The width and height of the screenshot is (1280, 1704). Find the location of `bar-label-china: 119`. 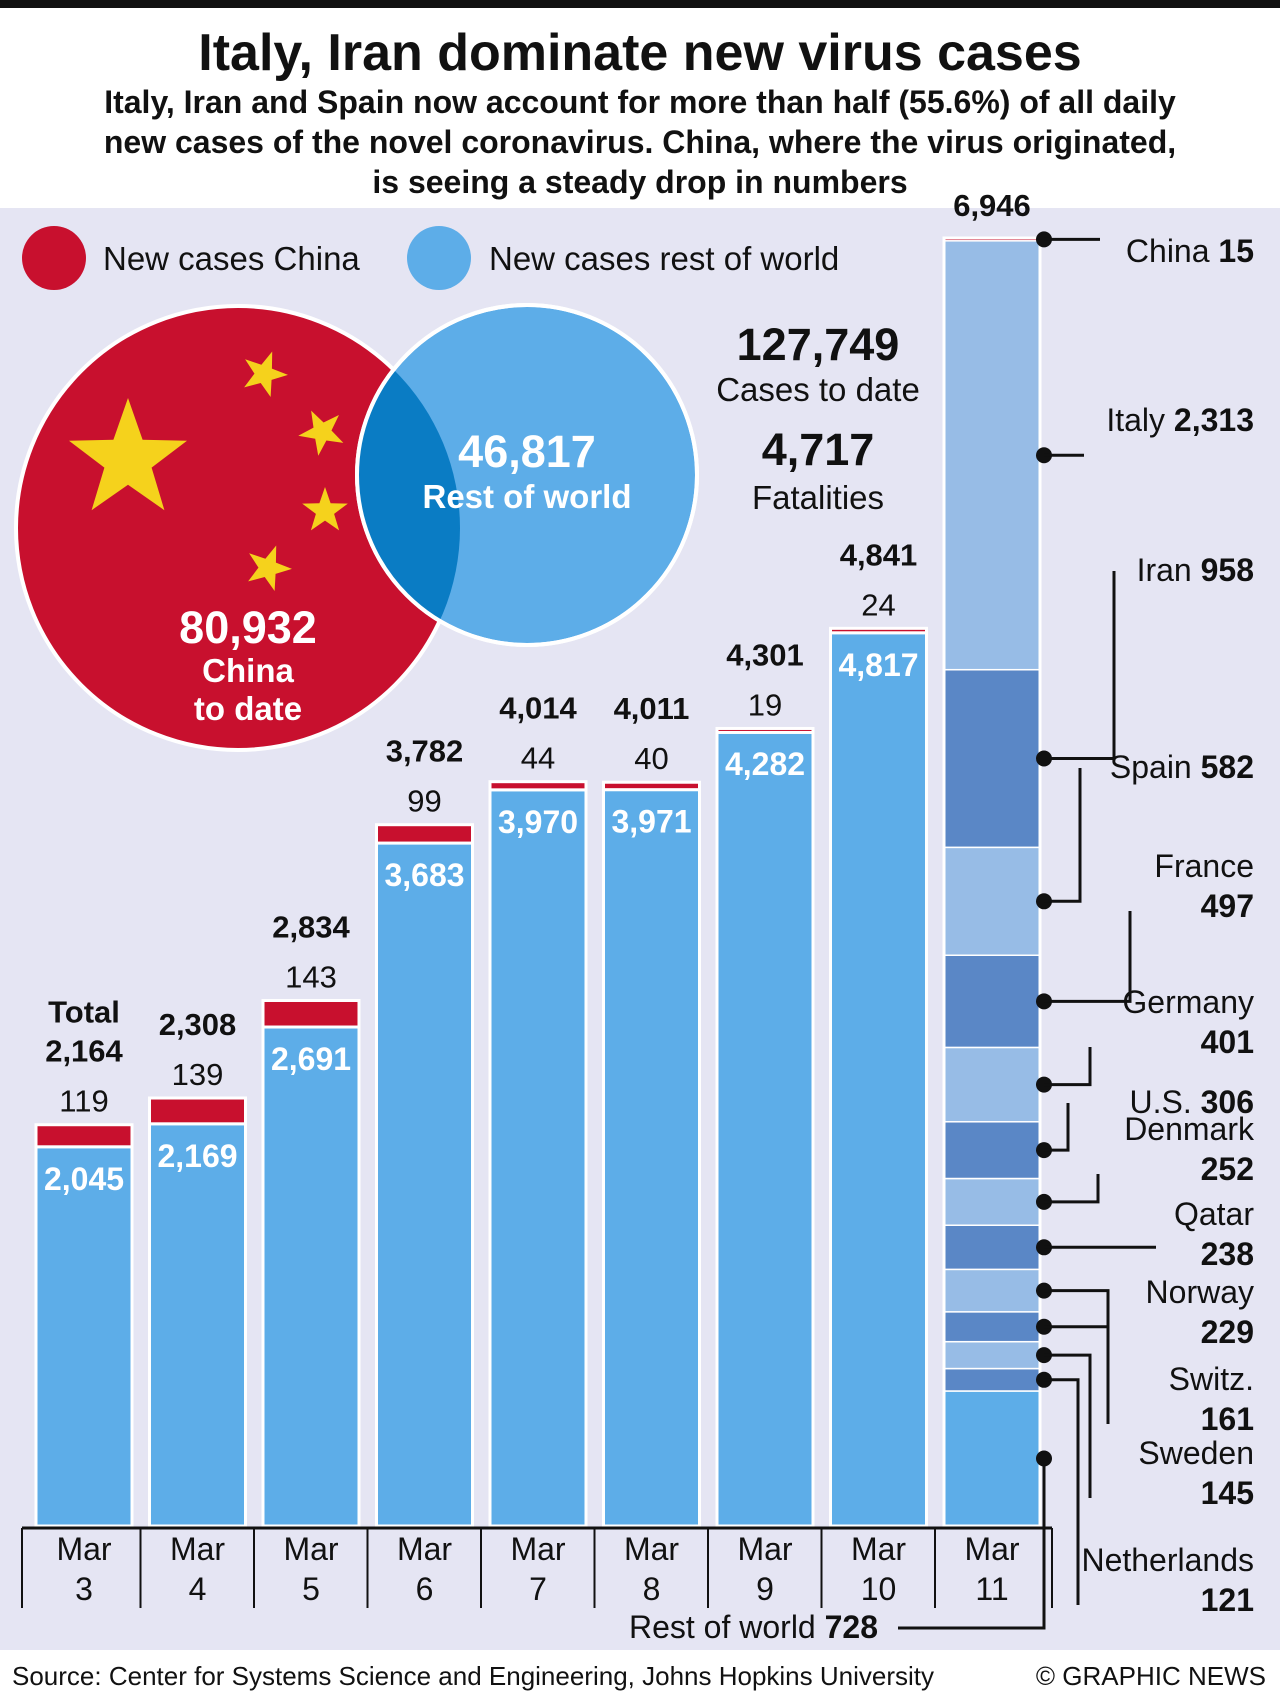

bar-label-china: 119 is located at coordinates (83, 1101).